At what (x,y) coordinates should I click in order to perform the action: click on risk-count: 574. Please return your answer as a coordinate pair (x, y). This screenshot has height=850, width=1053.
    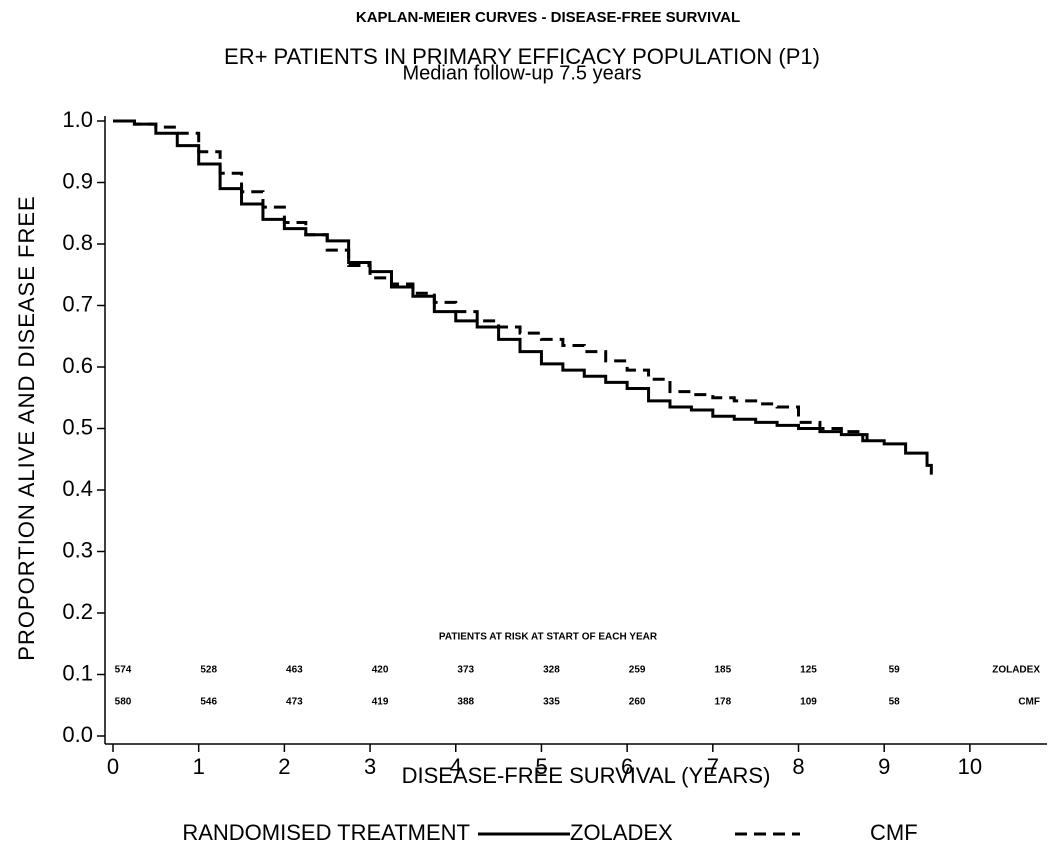
    Looking at the image, I should click on (123, 670).